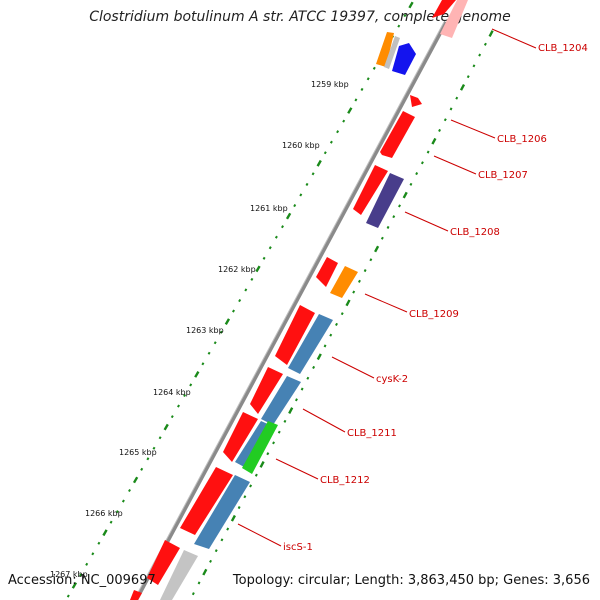 The image size is (600, 600). I want to click on kbp-label-1267: 1267 kbp, so click(69, 574).